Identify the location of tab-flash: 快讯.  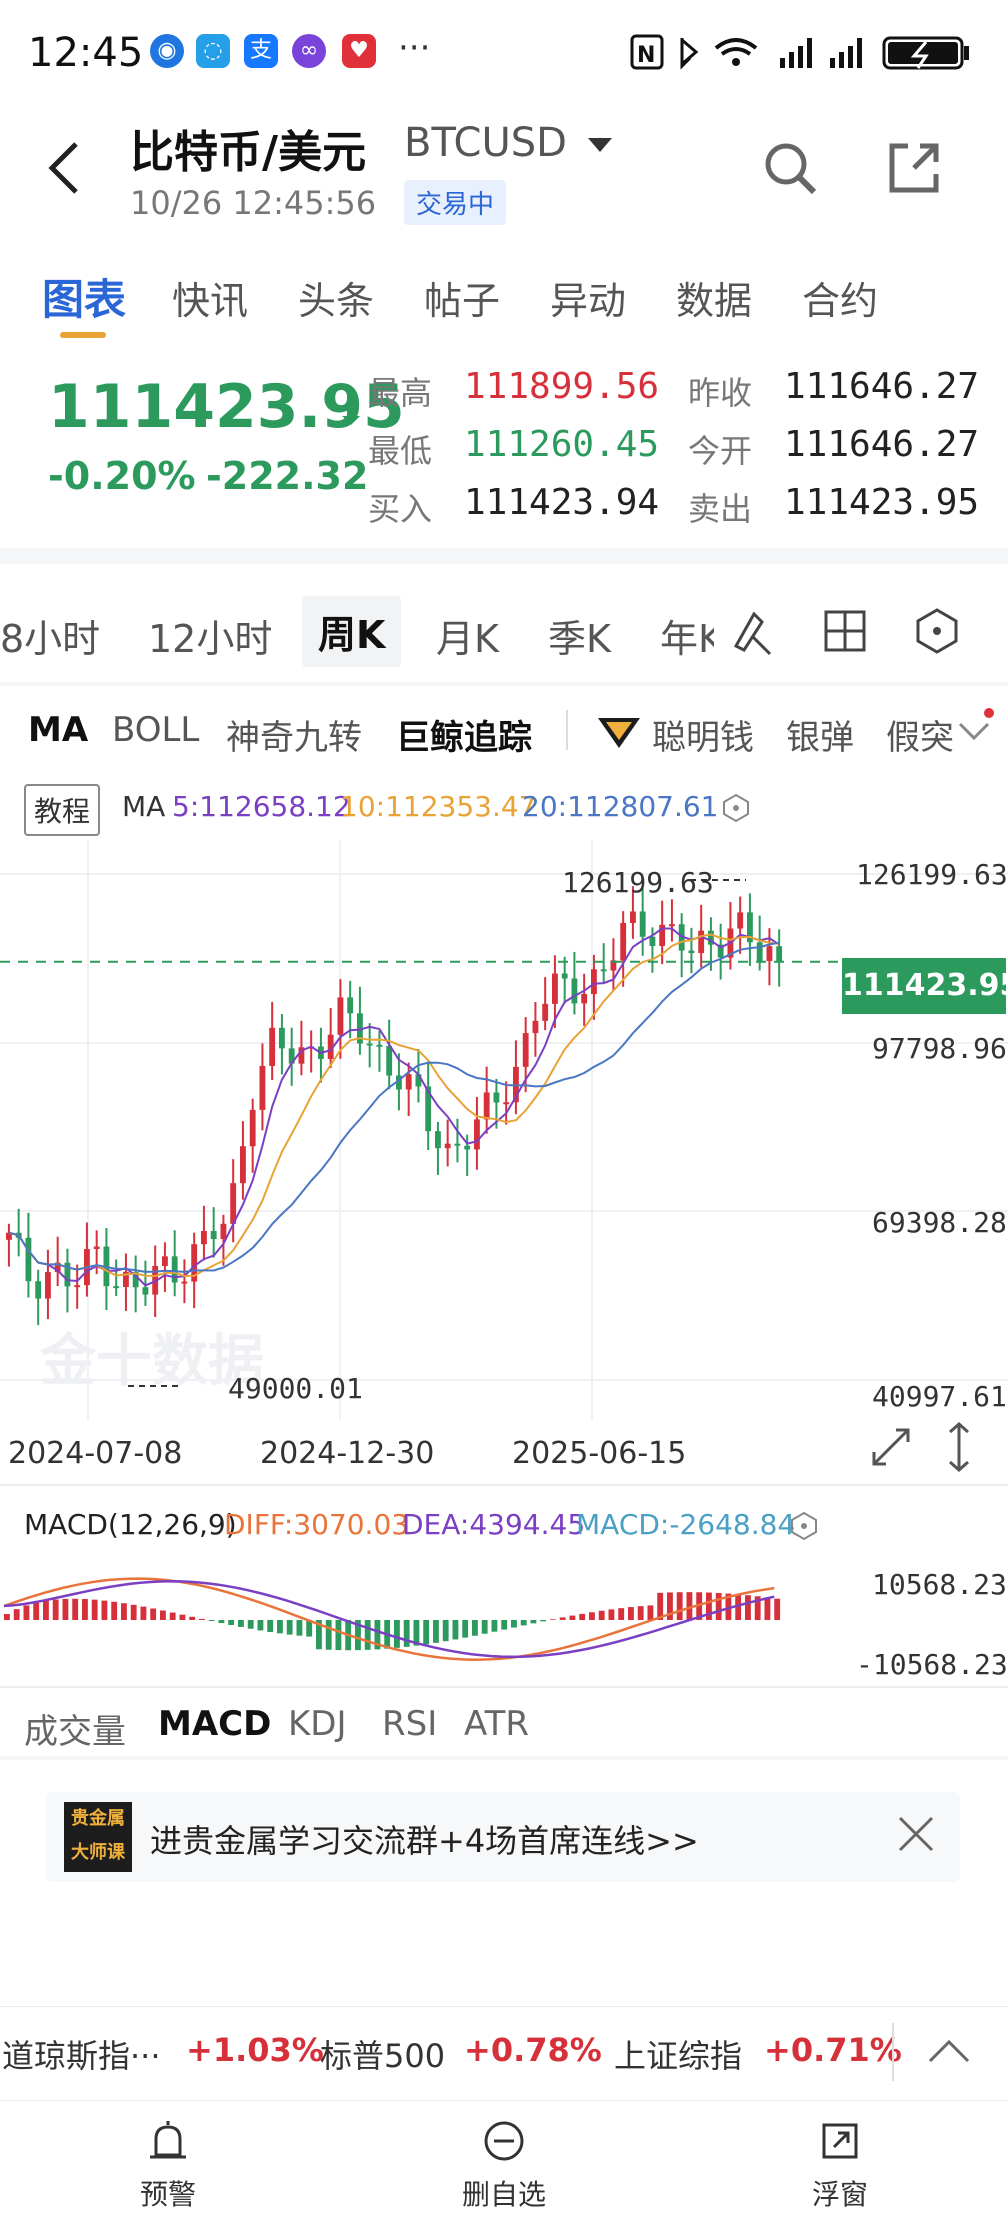
(210, 301).